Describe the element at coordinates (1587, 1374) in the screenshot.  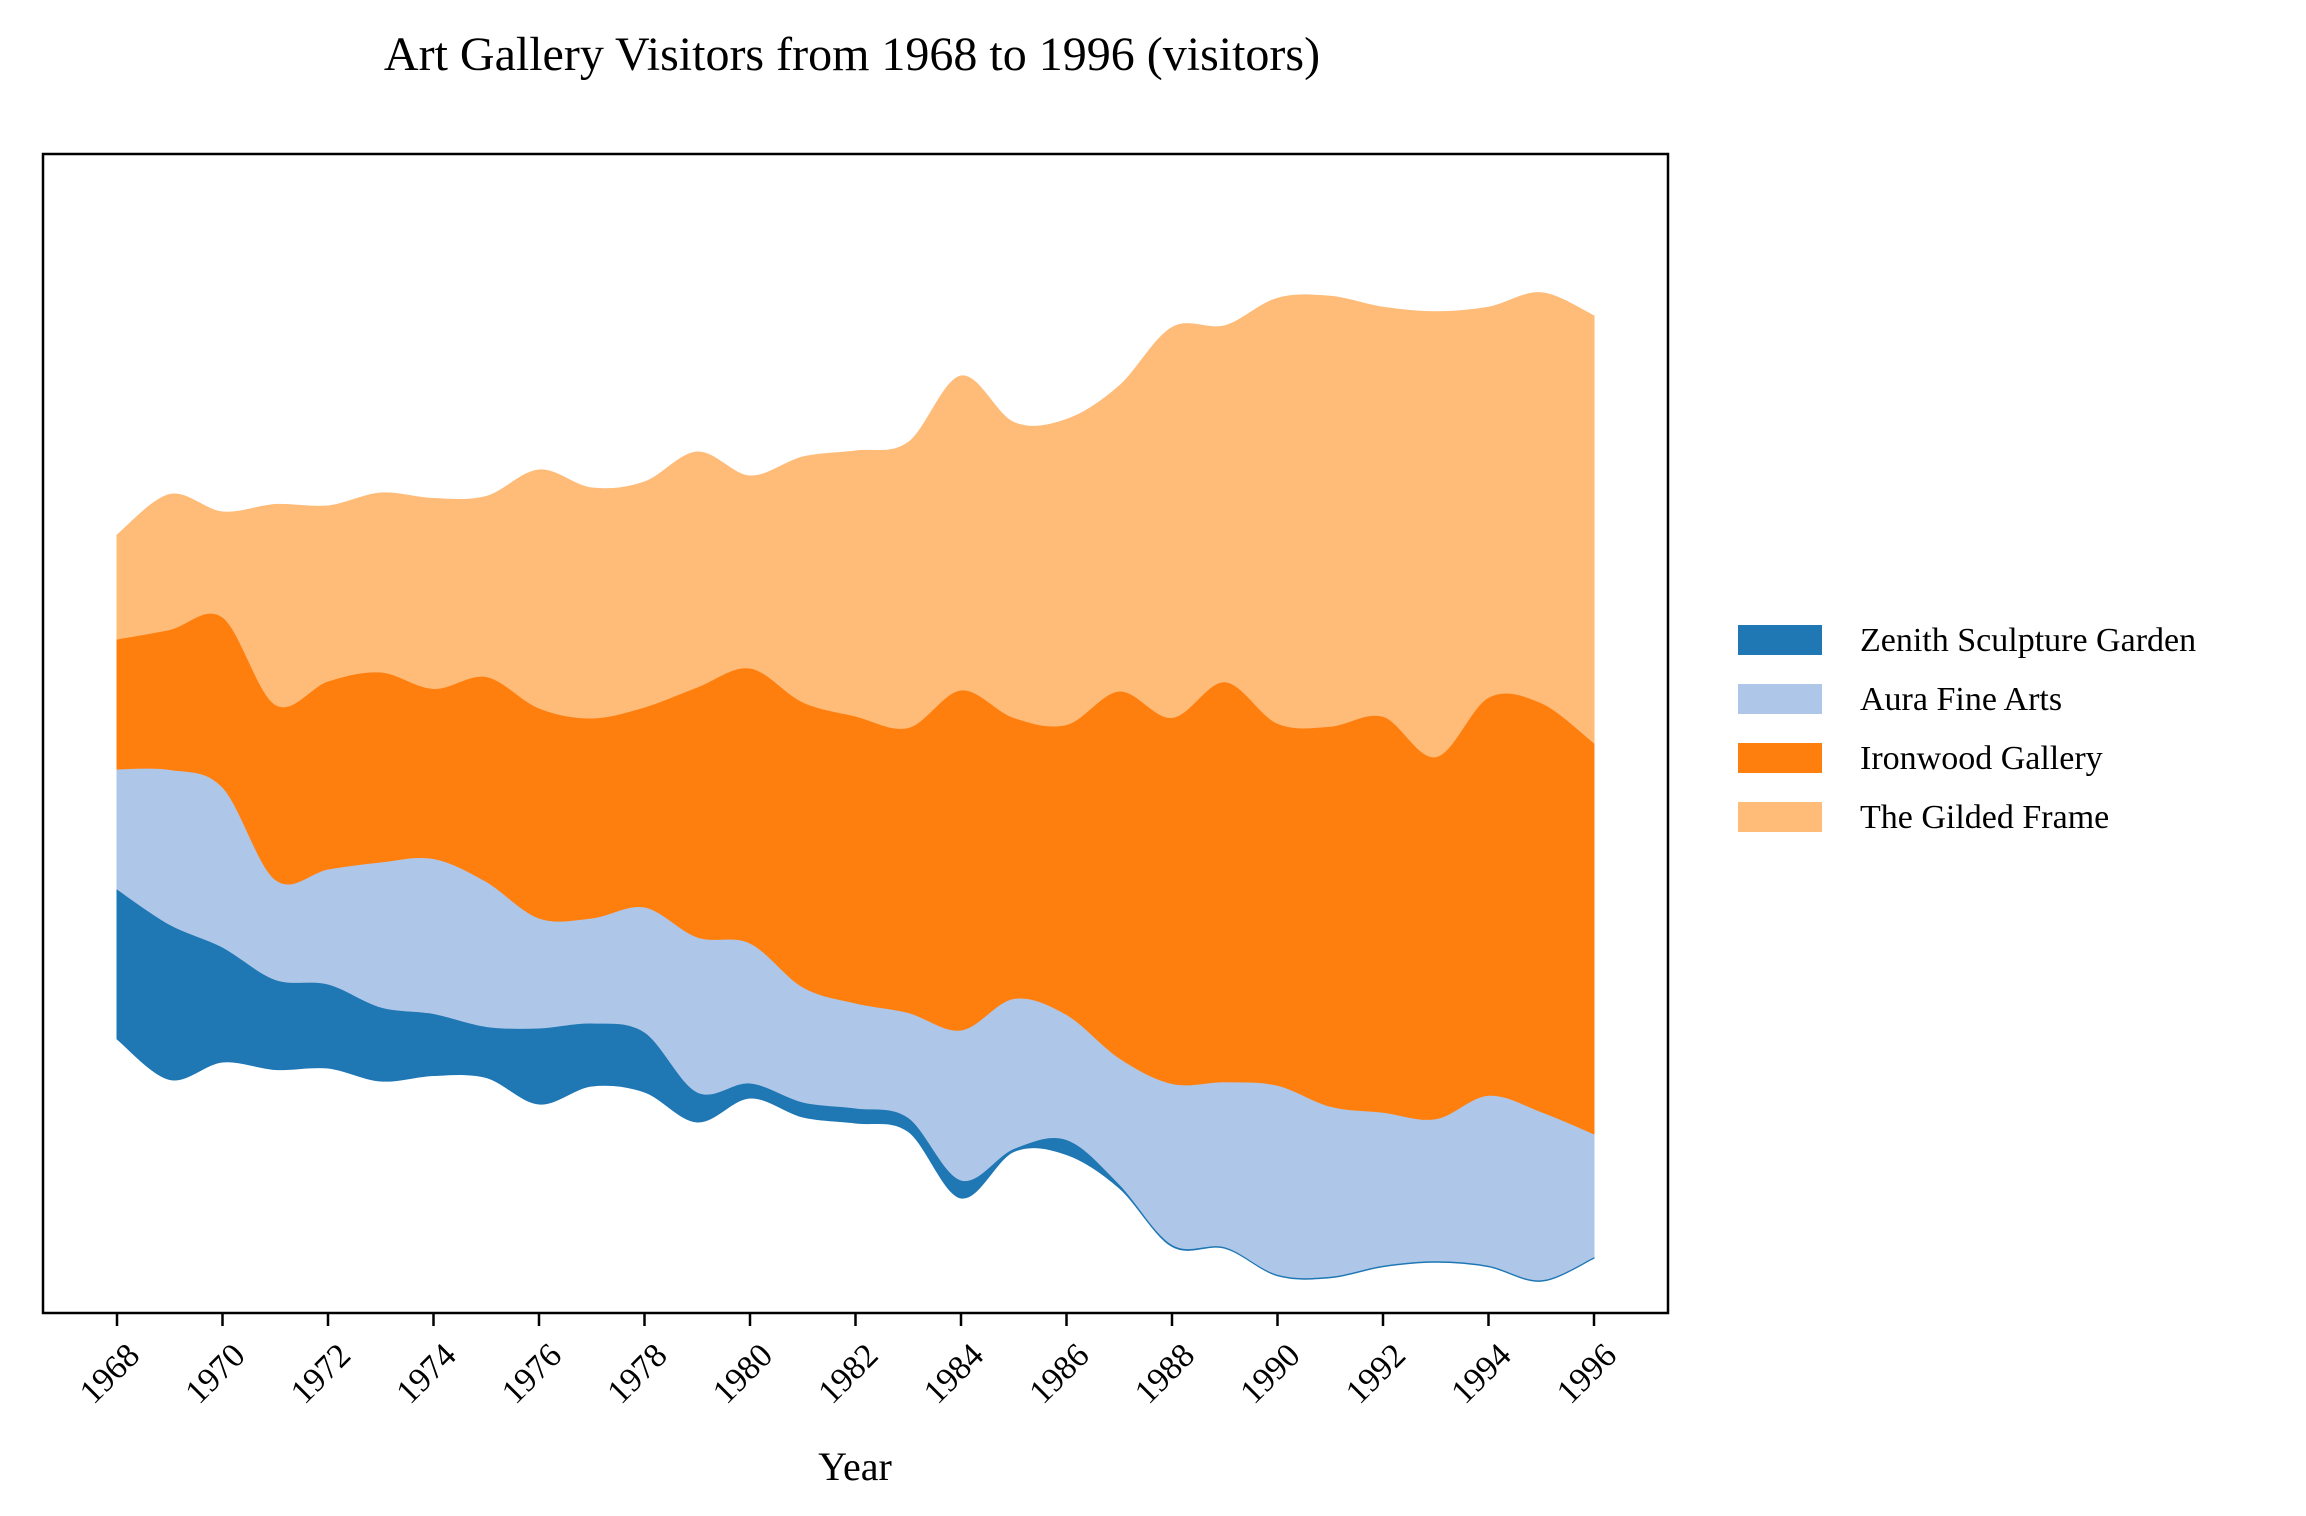
I see `x-tick-label: 1996` at that location.